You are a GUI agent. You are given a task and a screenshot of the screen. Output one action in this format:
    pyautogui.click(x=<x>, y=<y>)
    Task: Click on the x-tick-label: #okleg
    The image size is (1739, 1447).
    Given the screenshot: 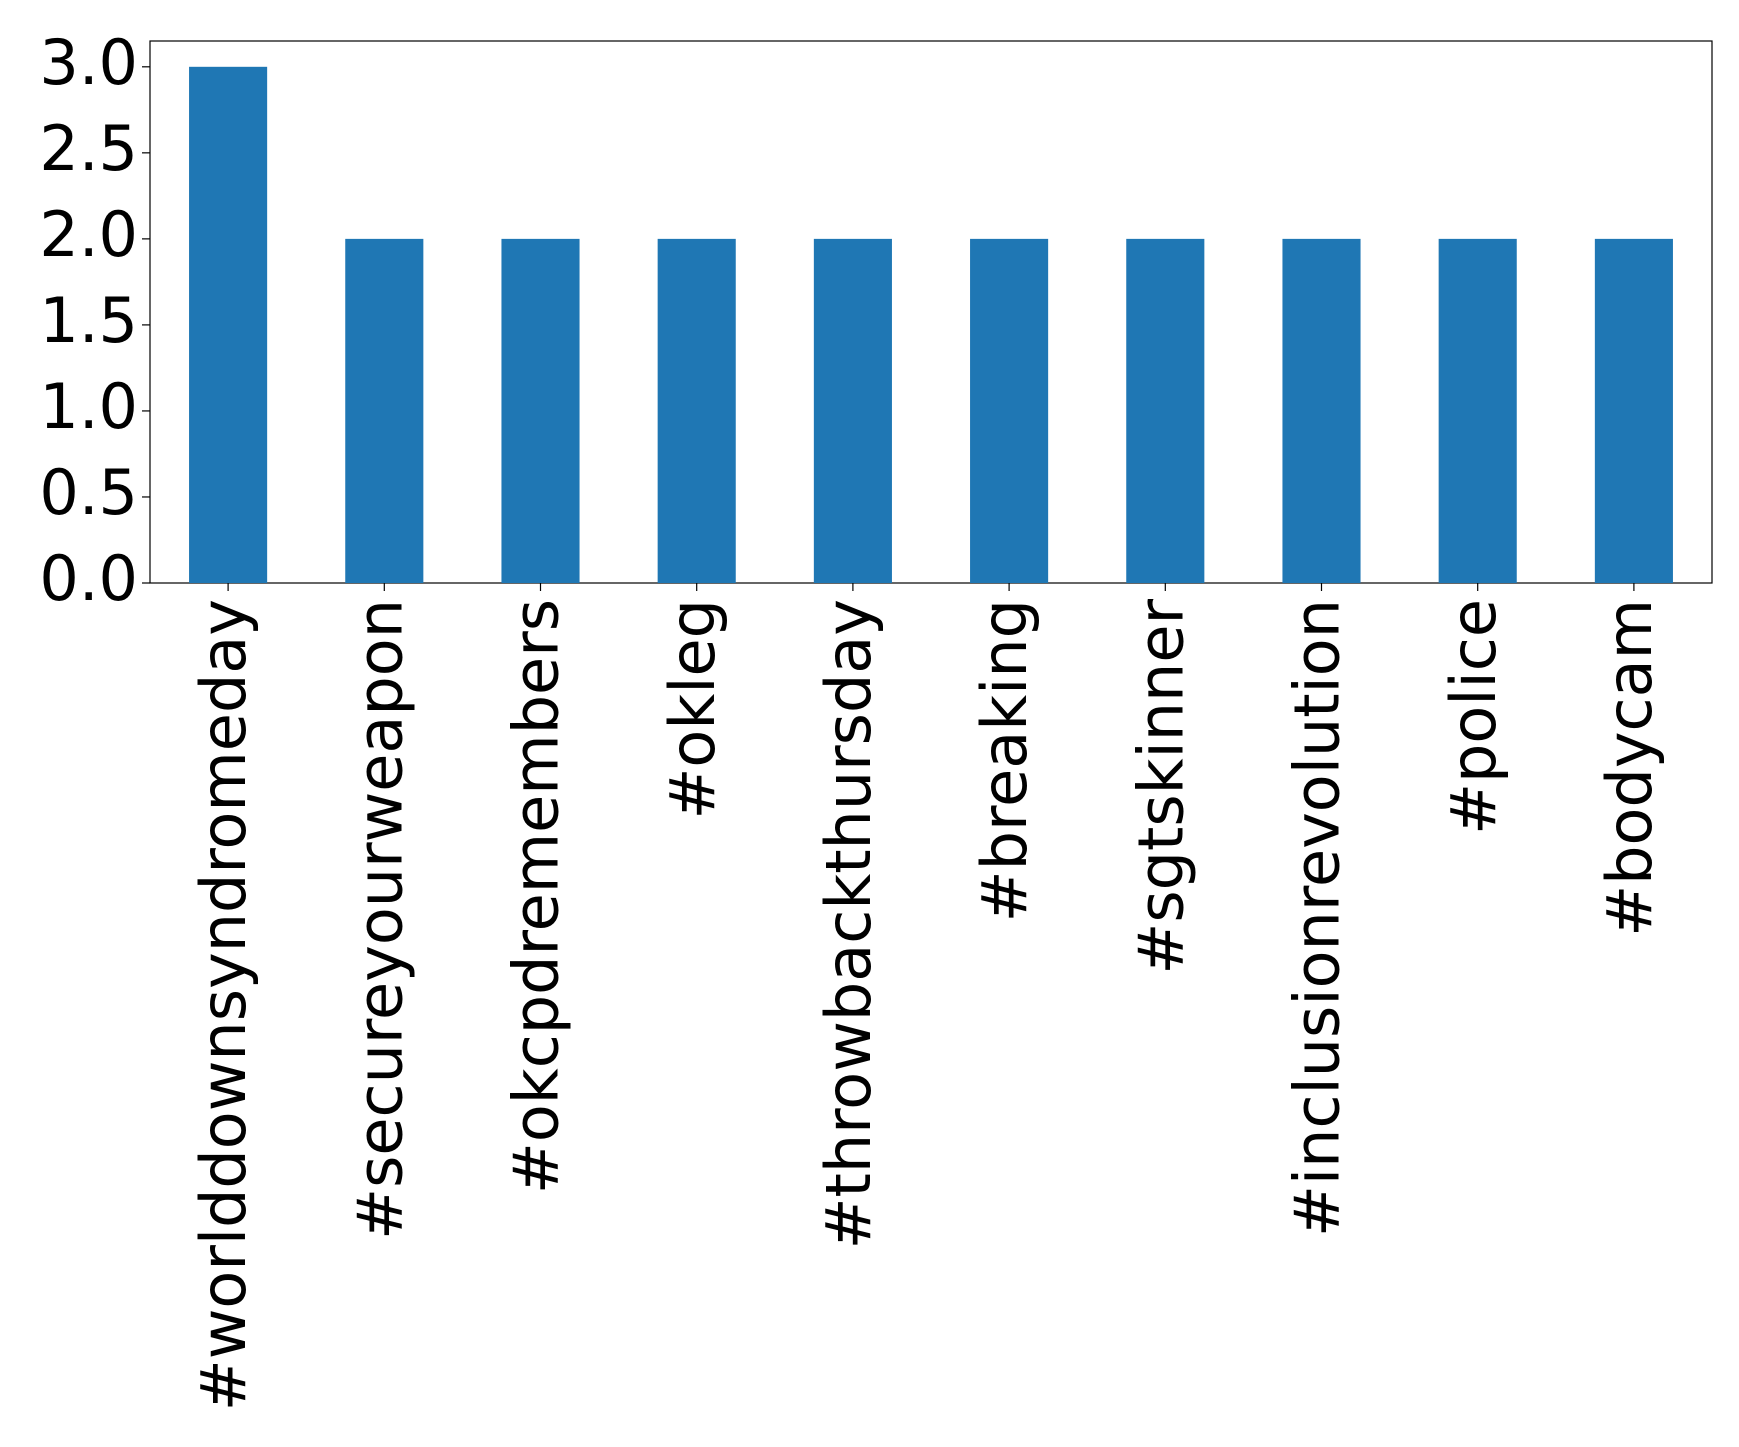 What is the action you would take?
    pyautogui.click(x=692, y=709)
    